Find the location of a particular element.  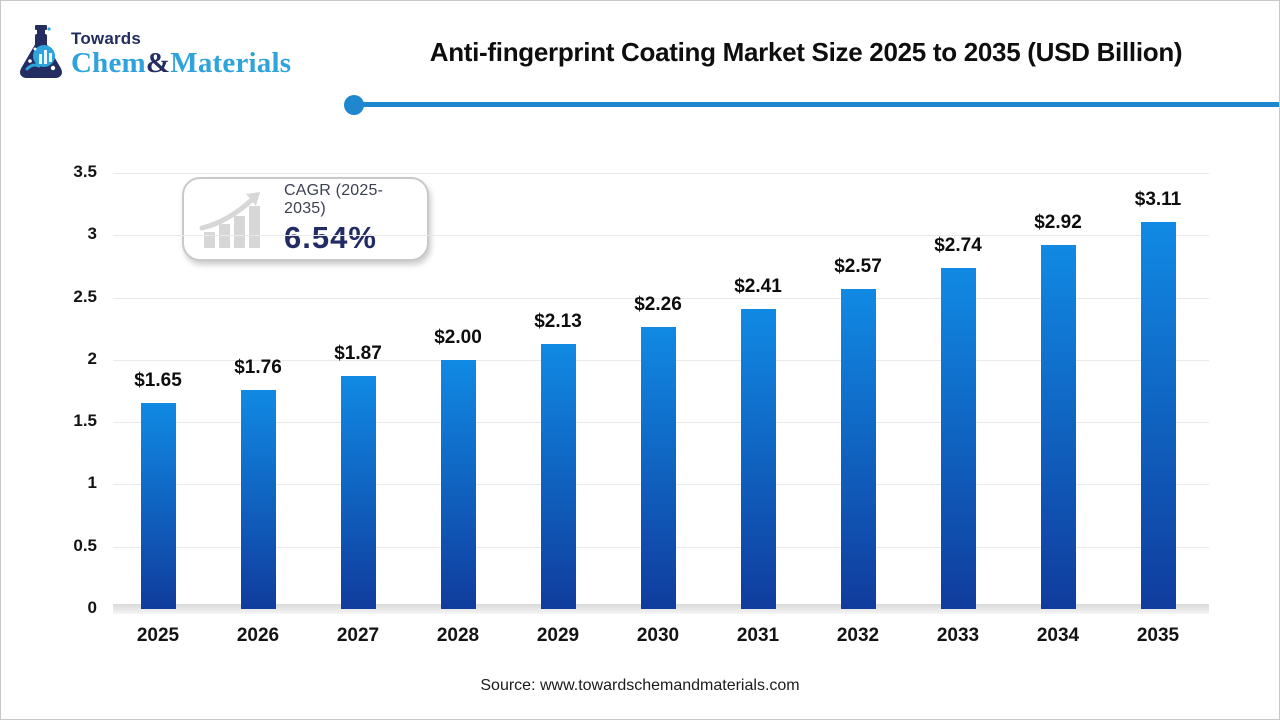

x-axis-tick-2030: 2030 is located at coordinates (658, 635).